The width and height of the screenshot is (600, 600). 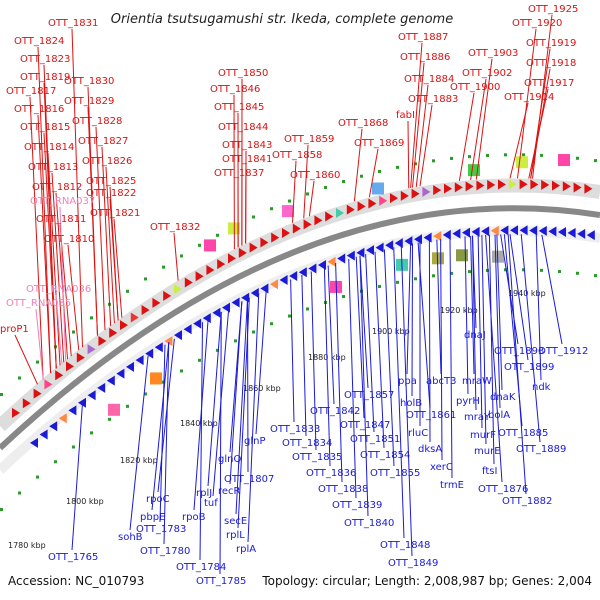 What do you see at coordinates (161, 529) in the screenshot?
I see `reverse-gene-label: OTT_1783` at bounding box center [161, 529].